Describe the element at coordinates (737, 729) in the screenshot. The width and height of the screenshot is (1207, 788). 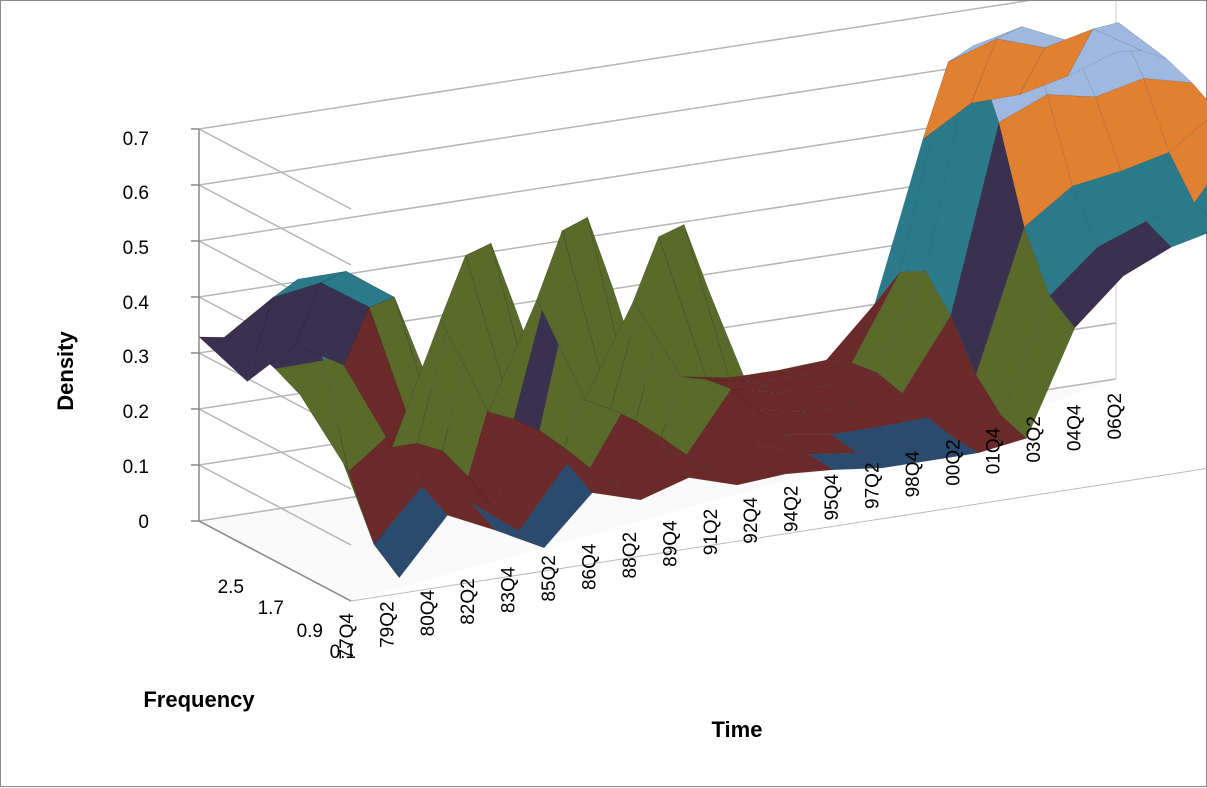
I see `time-axis-title: Time` at that location.